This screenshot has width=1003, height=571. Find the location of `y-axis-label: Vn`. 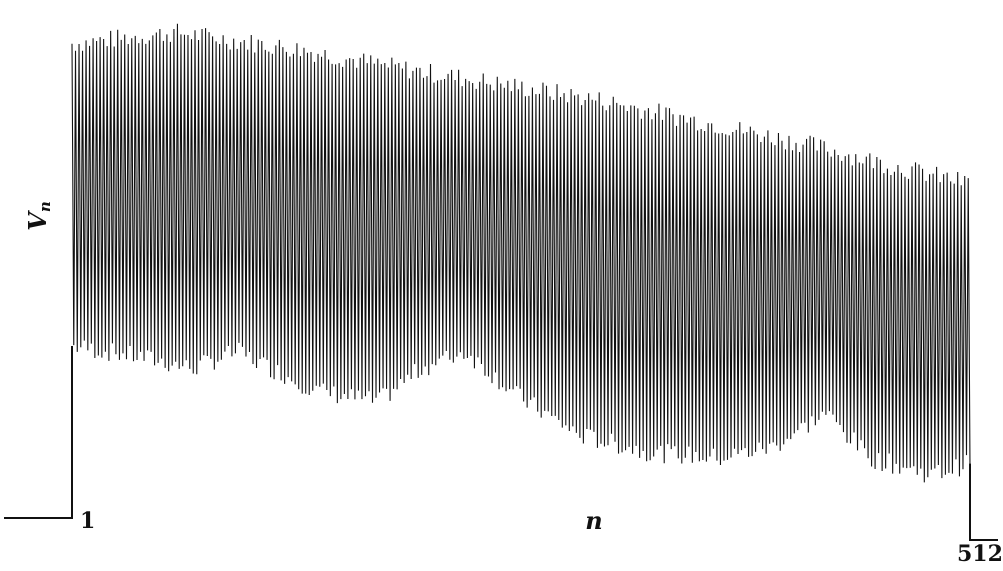

y-axis-label: Vn is located at coordinates (38, 216).